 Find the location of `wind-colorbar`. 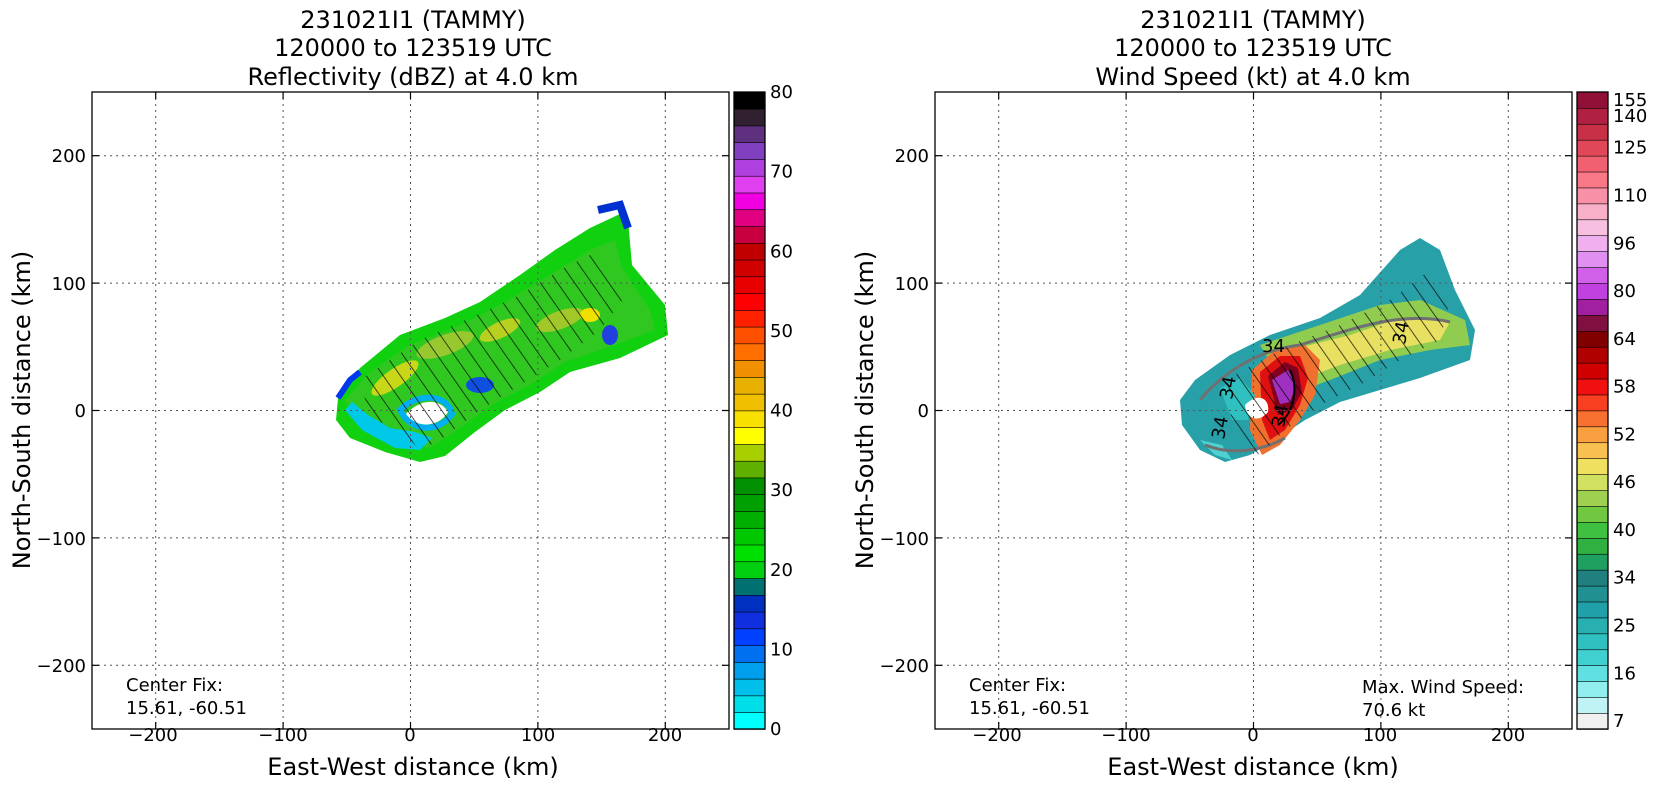

wind-colorbar is located at coordinates (1592, 410).